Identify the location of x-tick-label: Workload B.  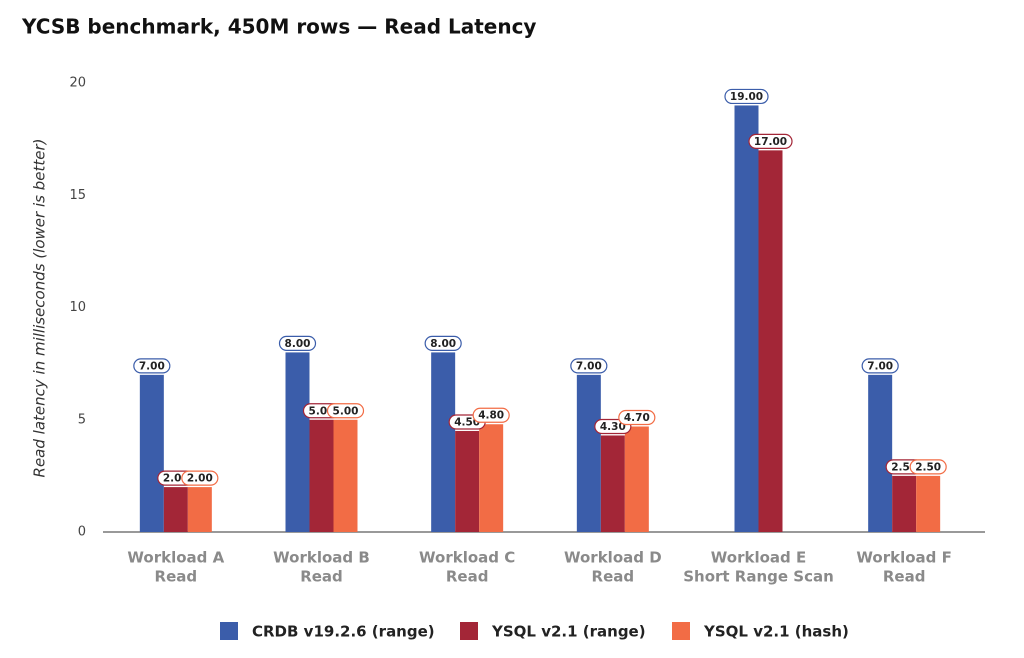
(321, 558).